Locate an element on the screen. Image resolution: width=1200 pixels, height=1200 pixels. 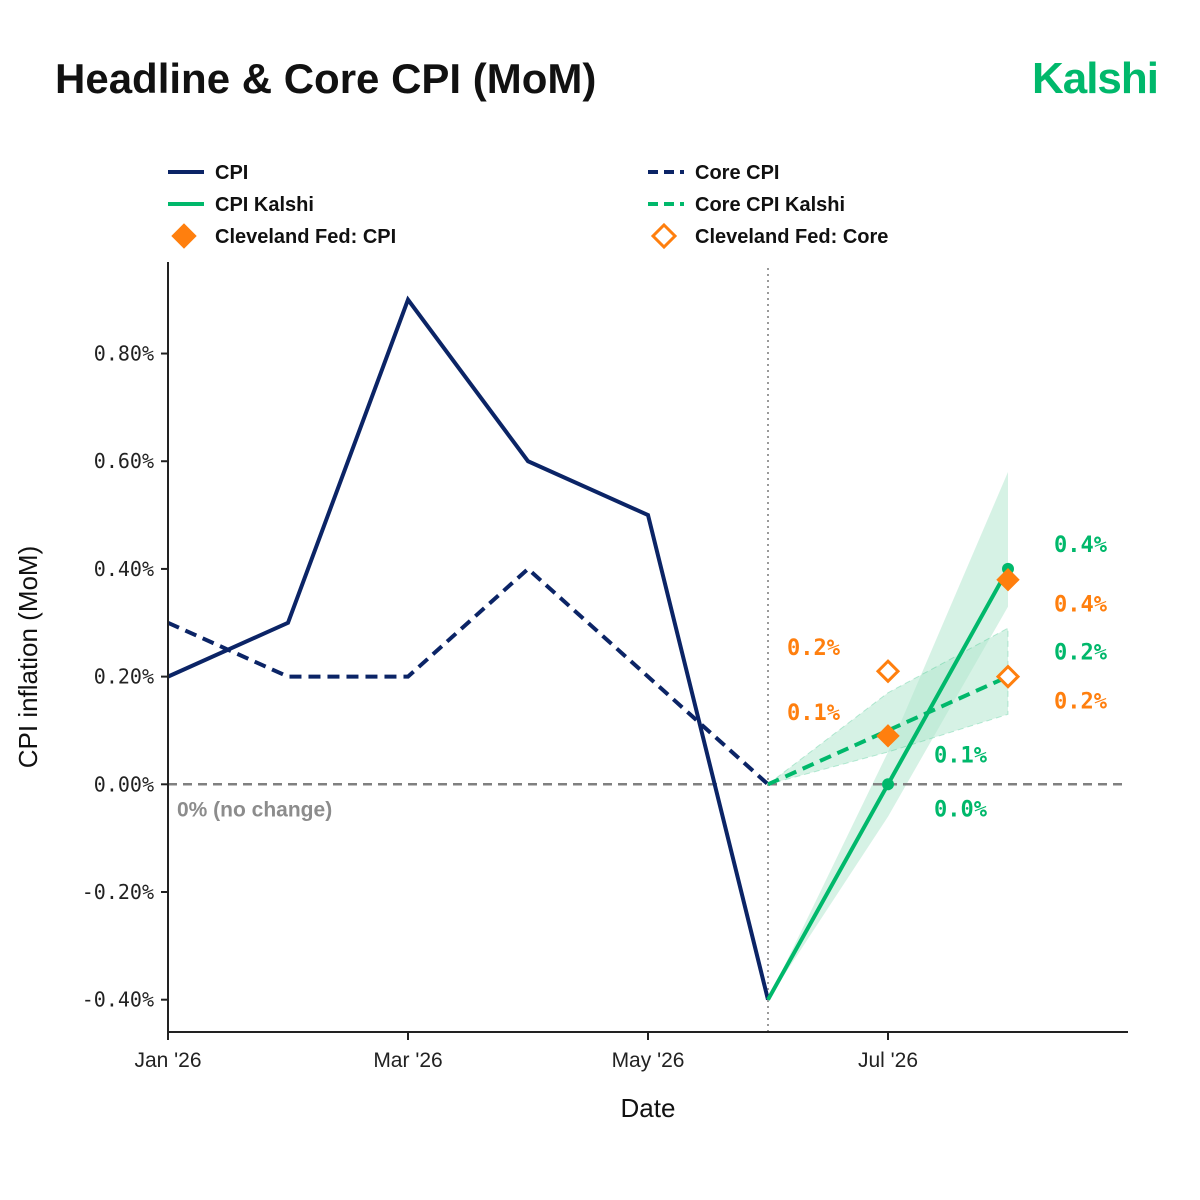
legend-core-kalshi-label: Core CPI Kalshi is located at coordinates (770, 205).